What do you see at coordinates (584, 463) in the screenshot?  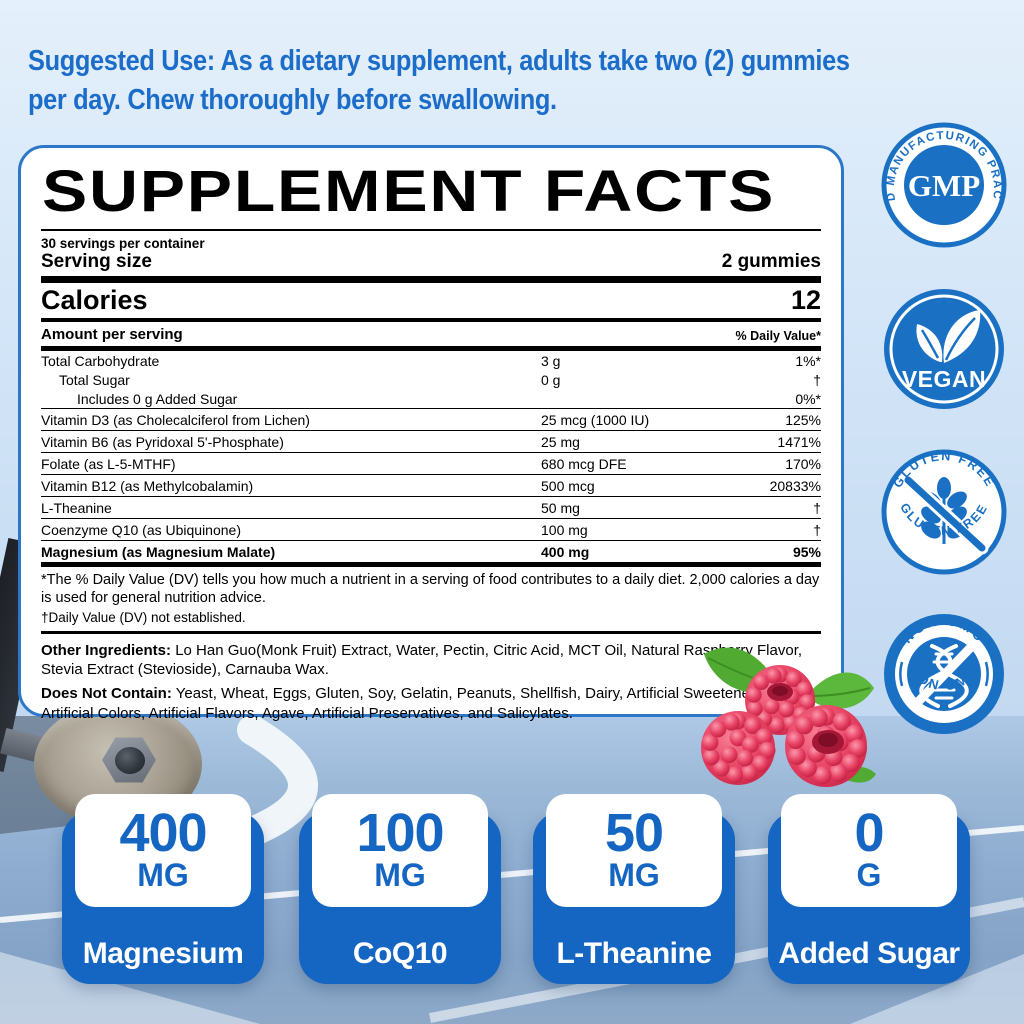 I see `nutrient-amount: 680 mcg DFE` at bounding box center [584, 463].